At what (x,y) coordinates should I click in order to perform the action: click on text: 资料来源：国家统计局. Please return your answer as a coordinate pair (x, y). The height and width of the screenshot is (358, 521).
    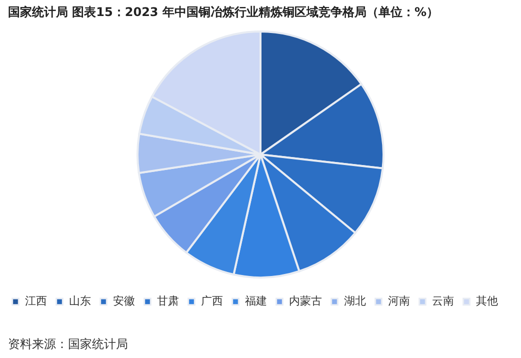
    Looking at the image, I should click on (68, 344).